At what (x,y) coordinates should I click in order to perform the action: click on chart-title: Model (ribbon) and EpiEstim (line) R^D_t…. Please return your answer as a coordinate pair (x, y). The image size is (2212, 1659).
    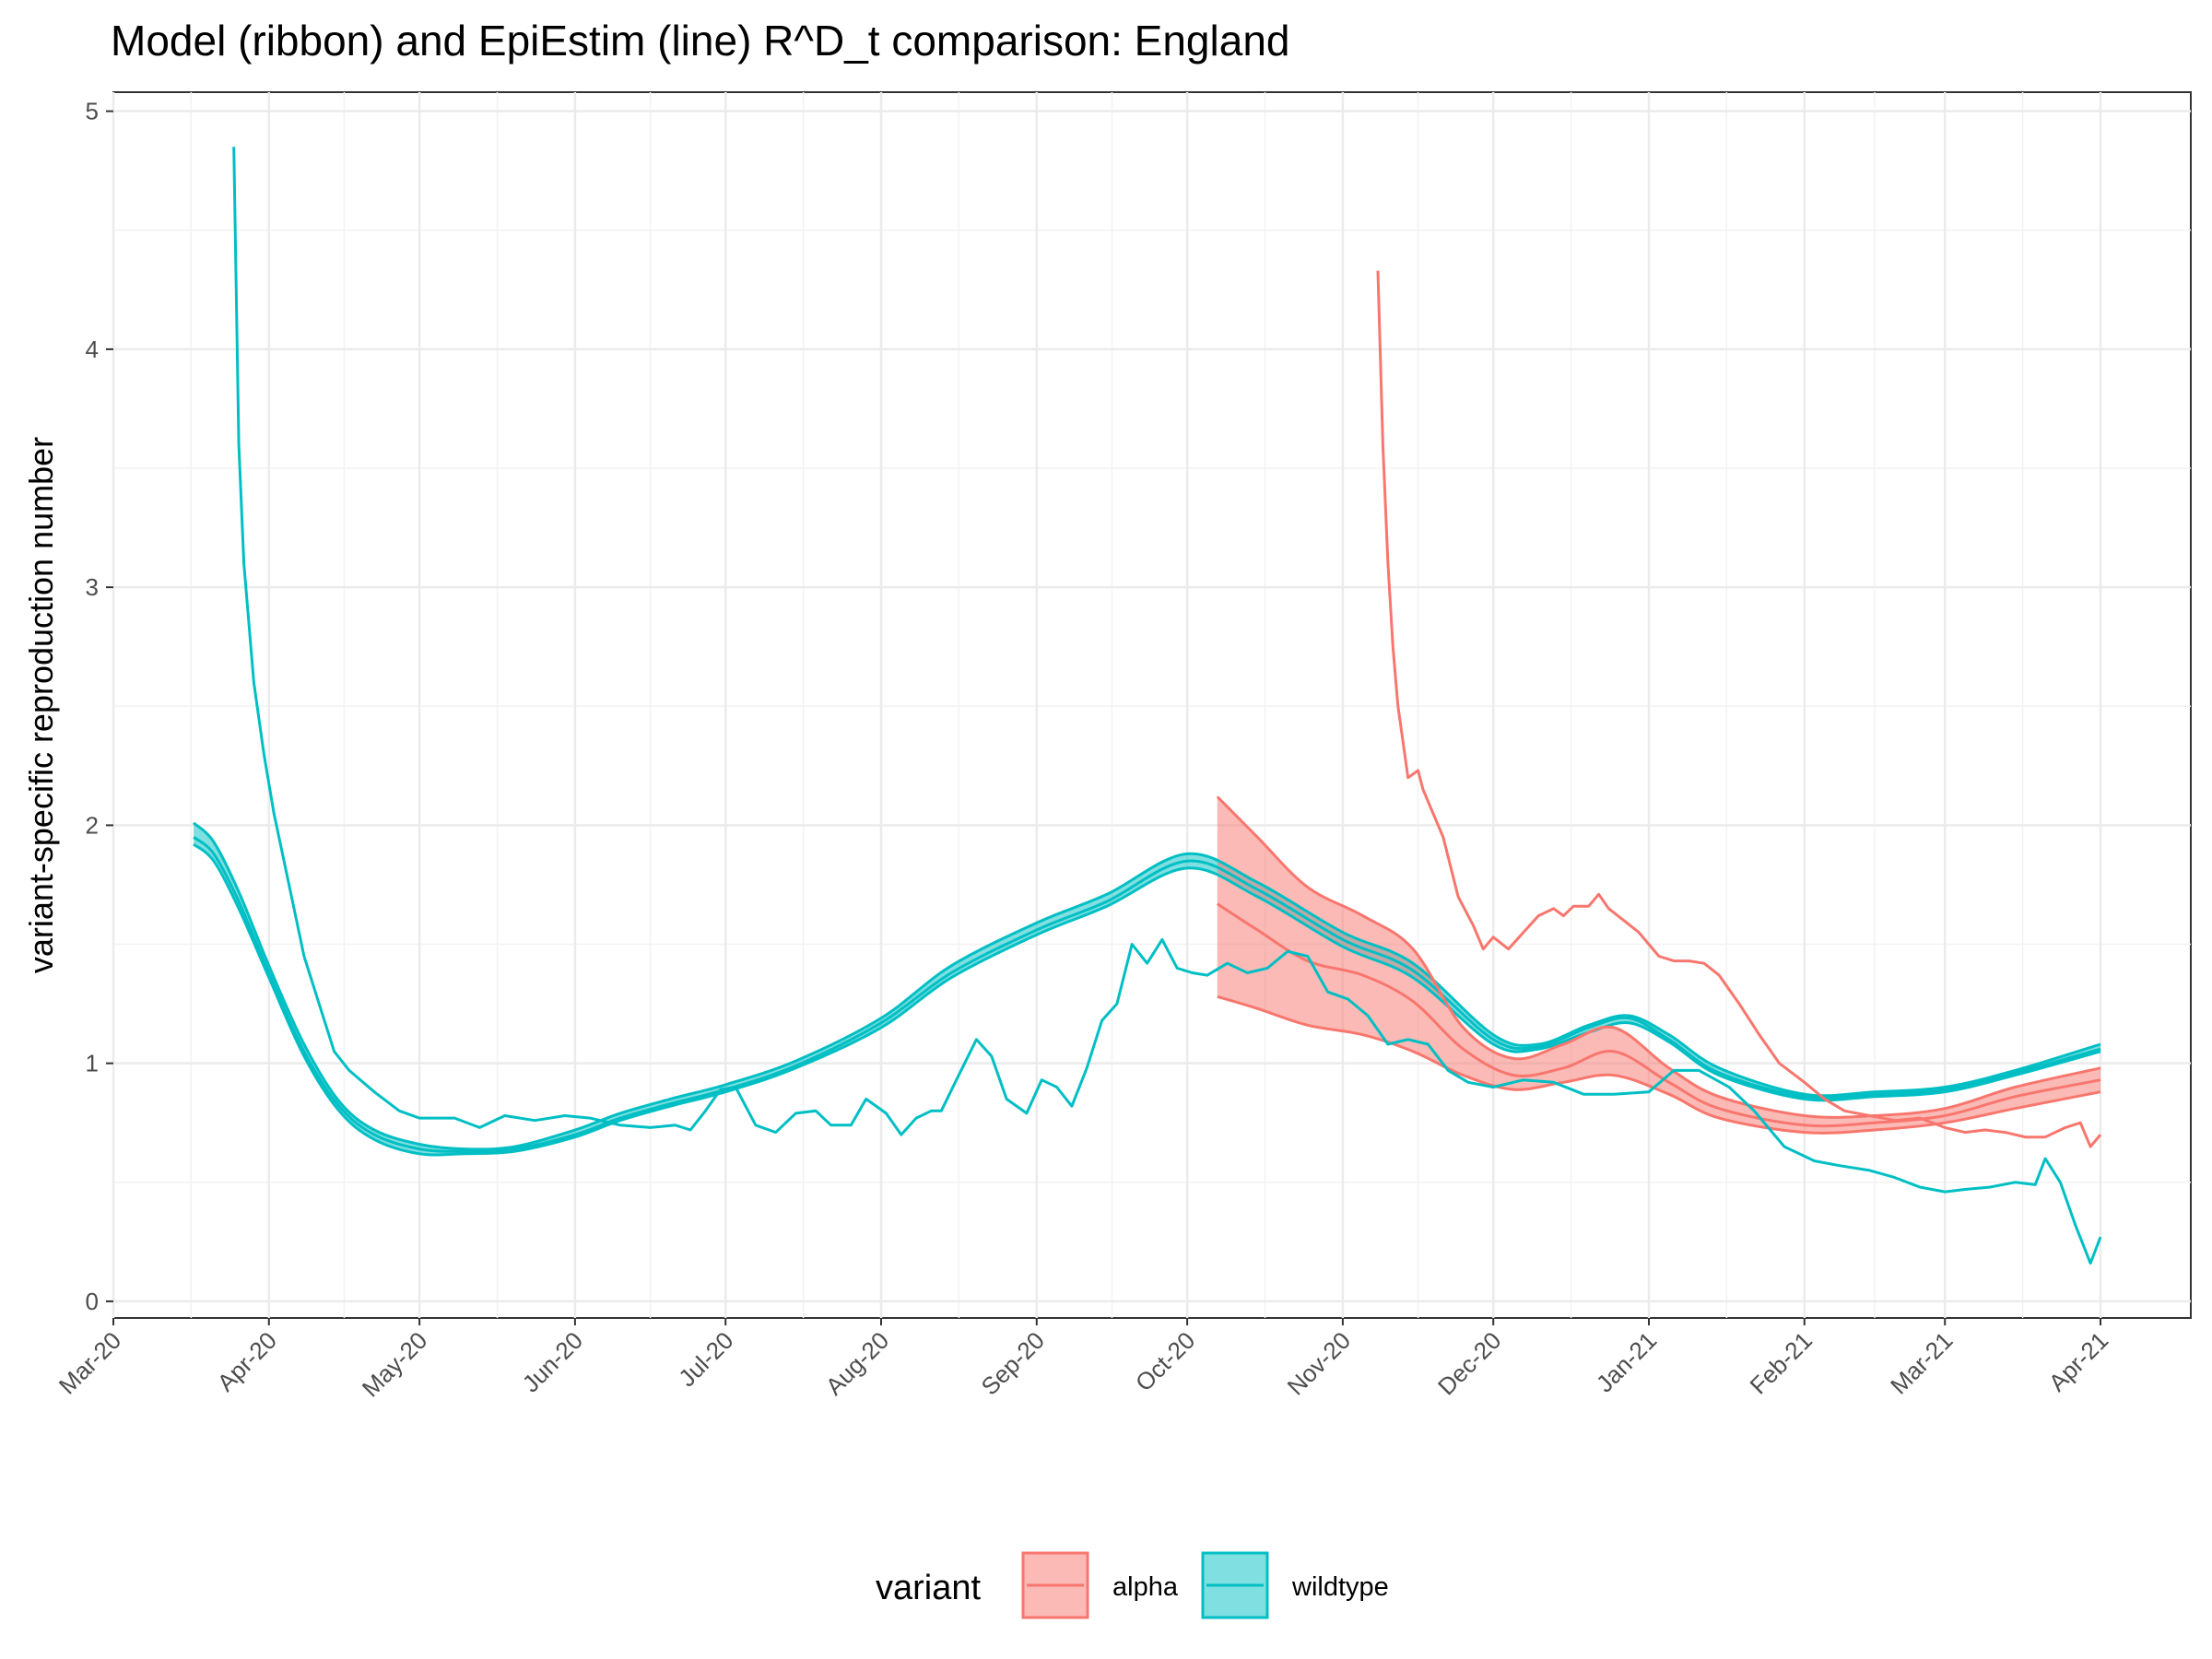
    Looking at the image, I should click on (700, 41).